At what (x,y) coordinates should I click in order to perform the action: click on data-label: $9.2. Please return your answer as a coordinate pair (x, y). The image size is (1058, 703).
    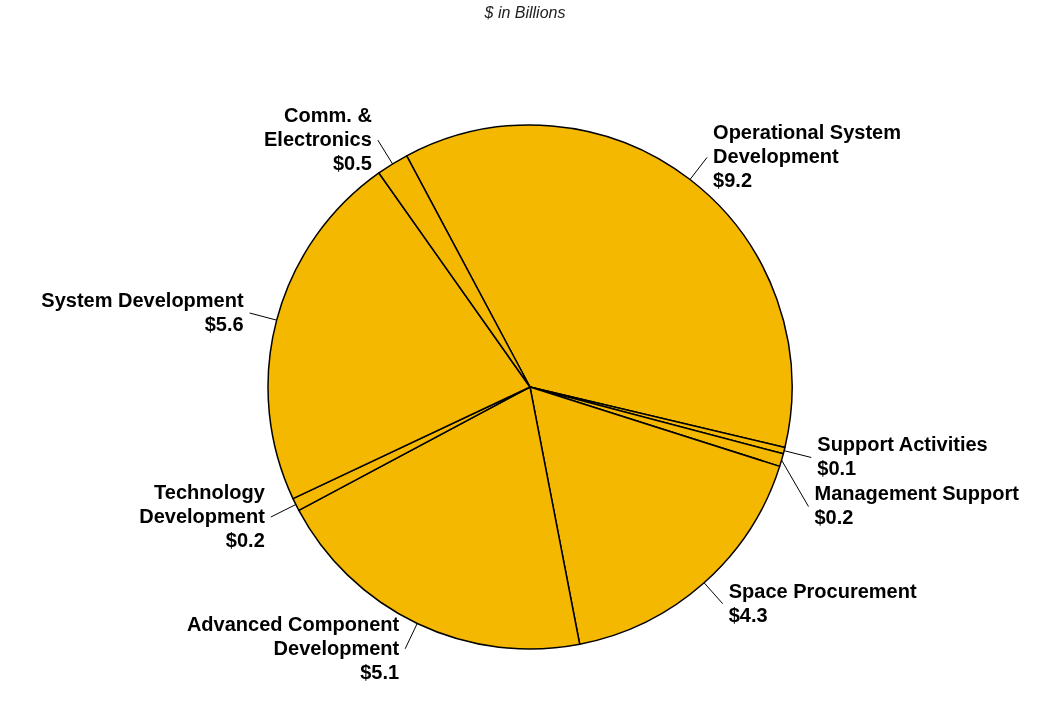
    Looking at the image, I should click on (733, 180).